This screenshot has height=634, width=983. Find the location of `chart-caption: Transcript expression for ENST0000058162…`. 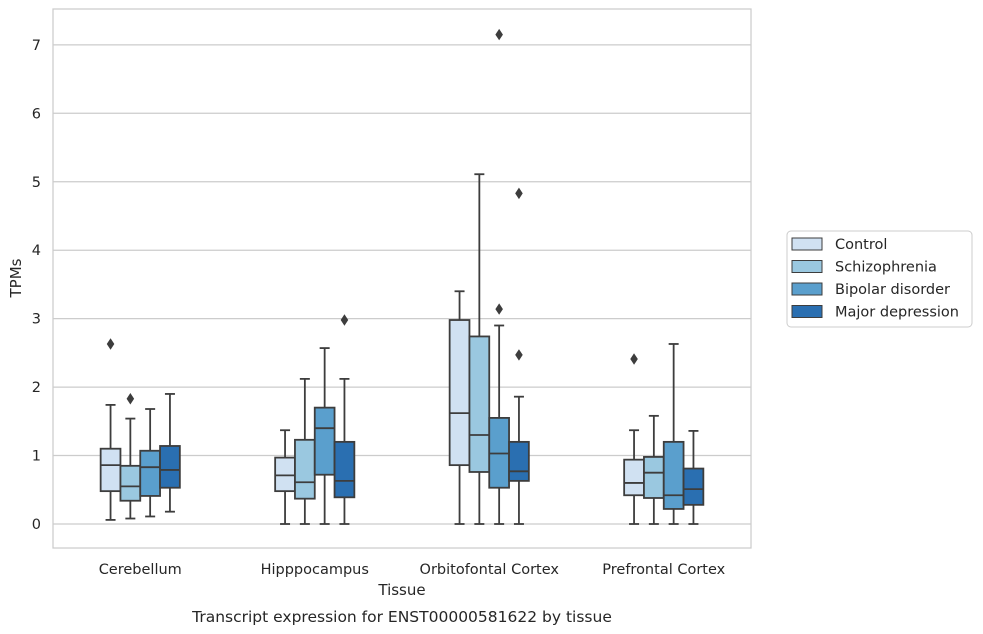

chart-caption: Transcript expression for ENST0000058162… is located at coordinates (401, 617).